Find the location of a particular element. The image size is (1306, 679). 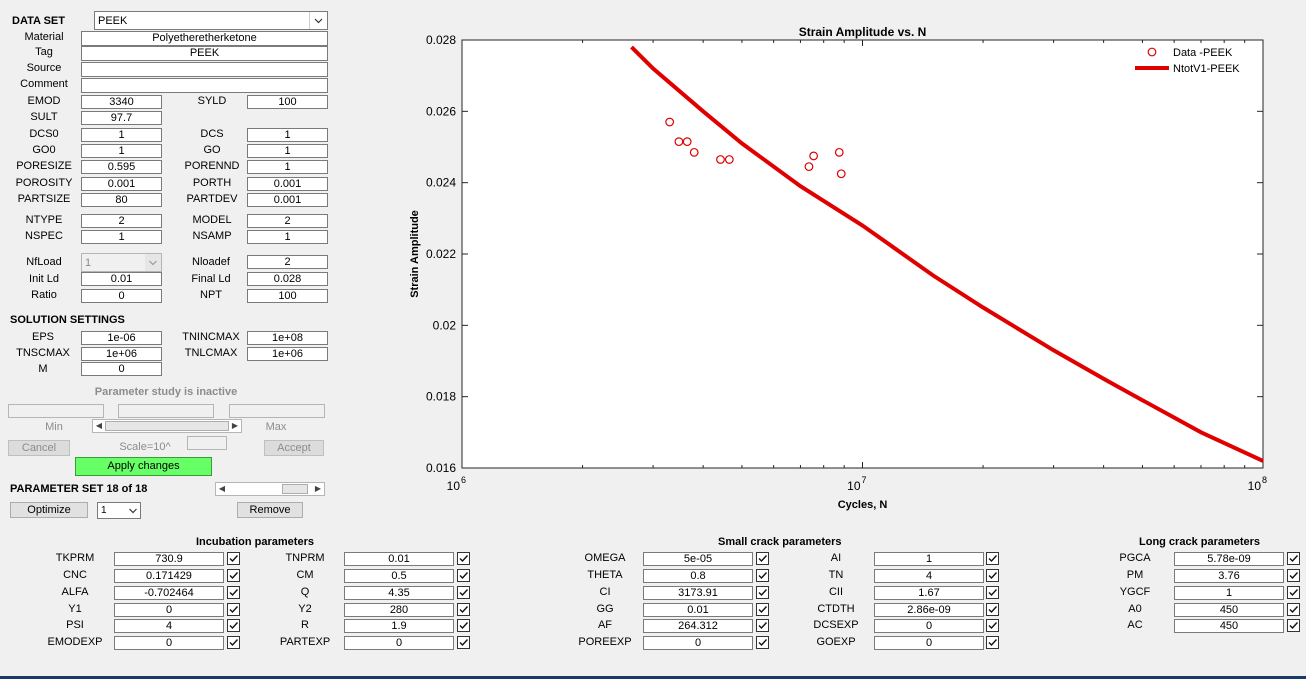

remove-button: Remove is located at coordinates (270, 510).